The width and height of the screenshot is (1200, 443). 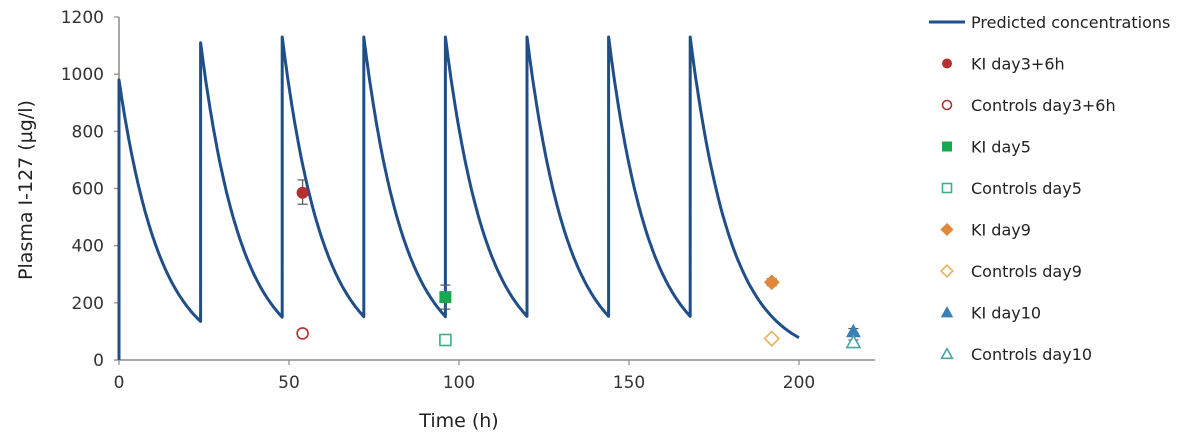 What do you see at coordinates (1043, 105) in the screenshot?
I see `legend-label-controls-day3-6h: Controls day3+6h` at bounding box center [1043, 105].